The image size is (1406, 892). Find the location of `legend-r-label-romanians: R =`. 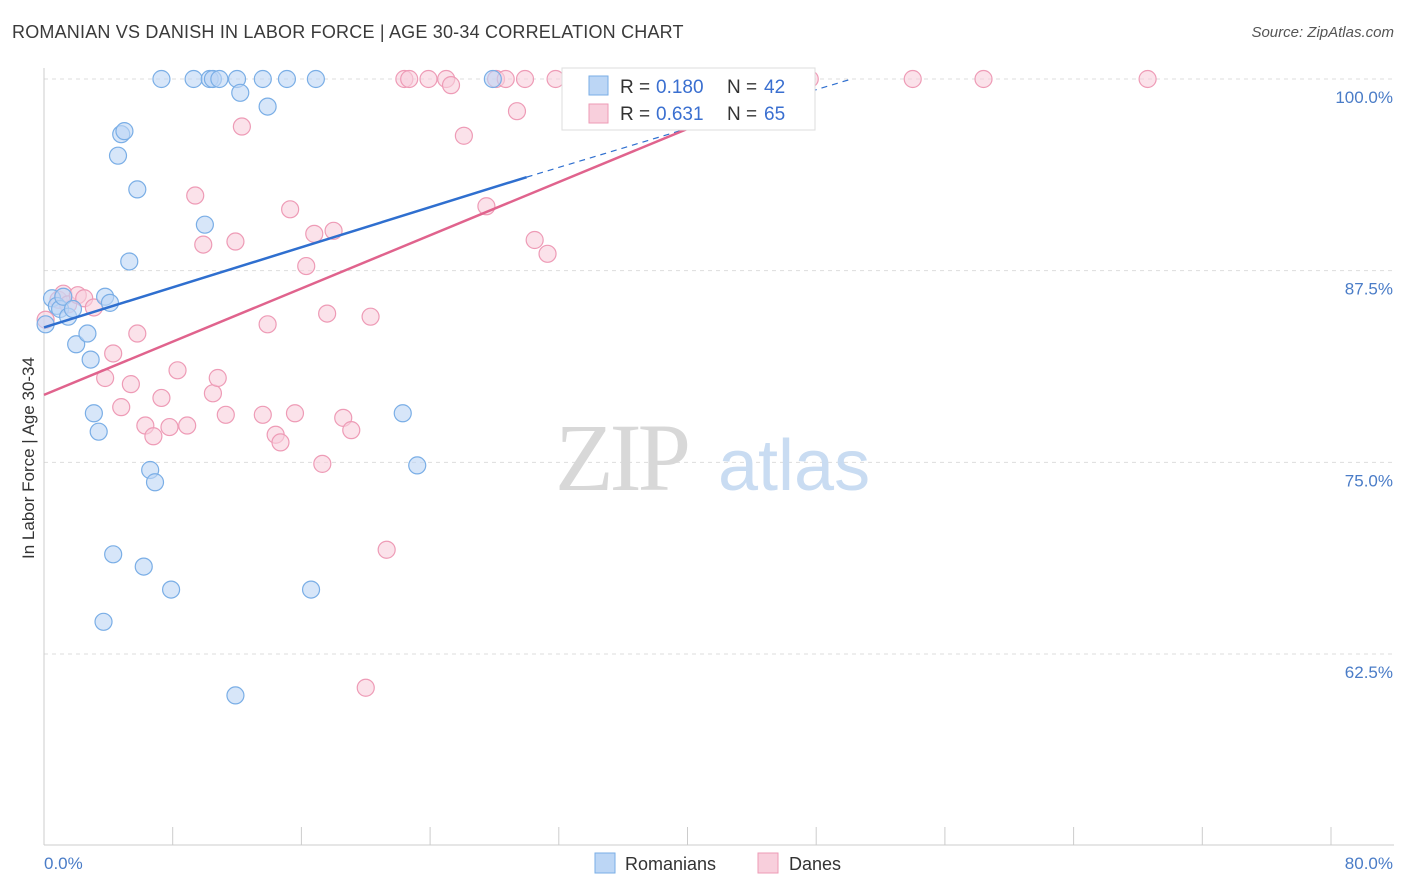

legend-r-label-romanians: R = is located at coordinates (635, 87).